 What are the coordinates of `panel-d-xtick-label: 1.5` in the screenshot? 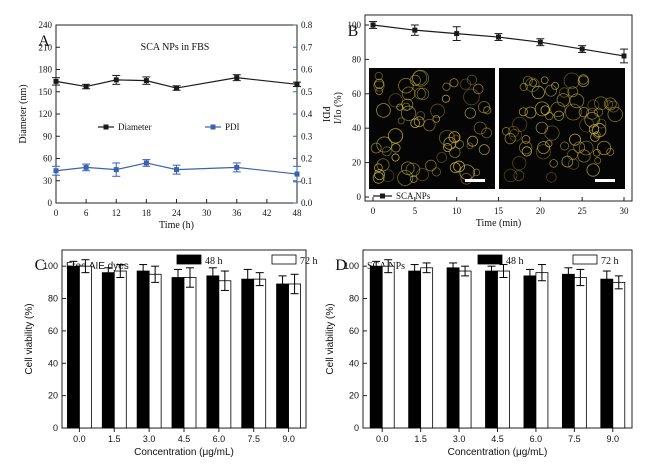 It's located at (420, 439).